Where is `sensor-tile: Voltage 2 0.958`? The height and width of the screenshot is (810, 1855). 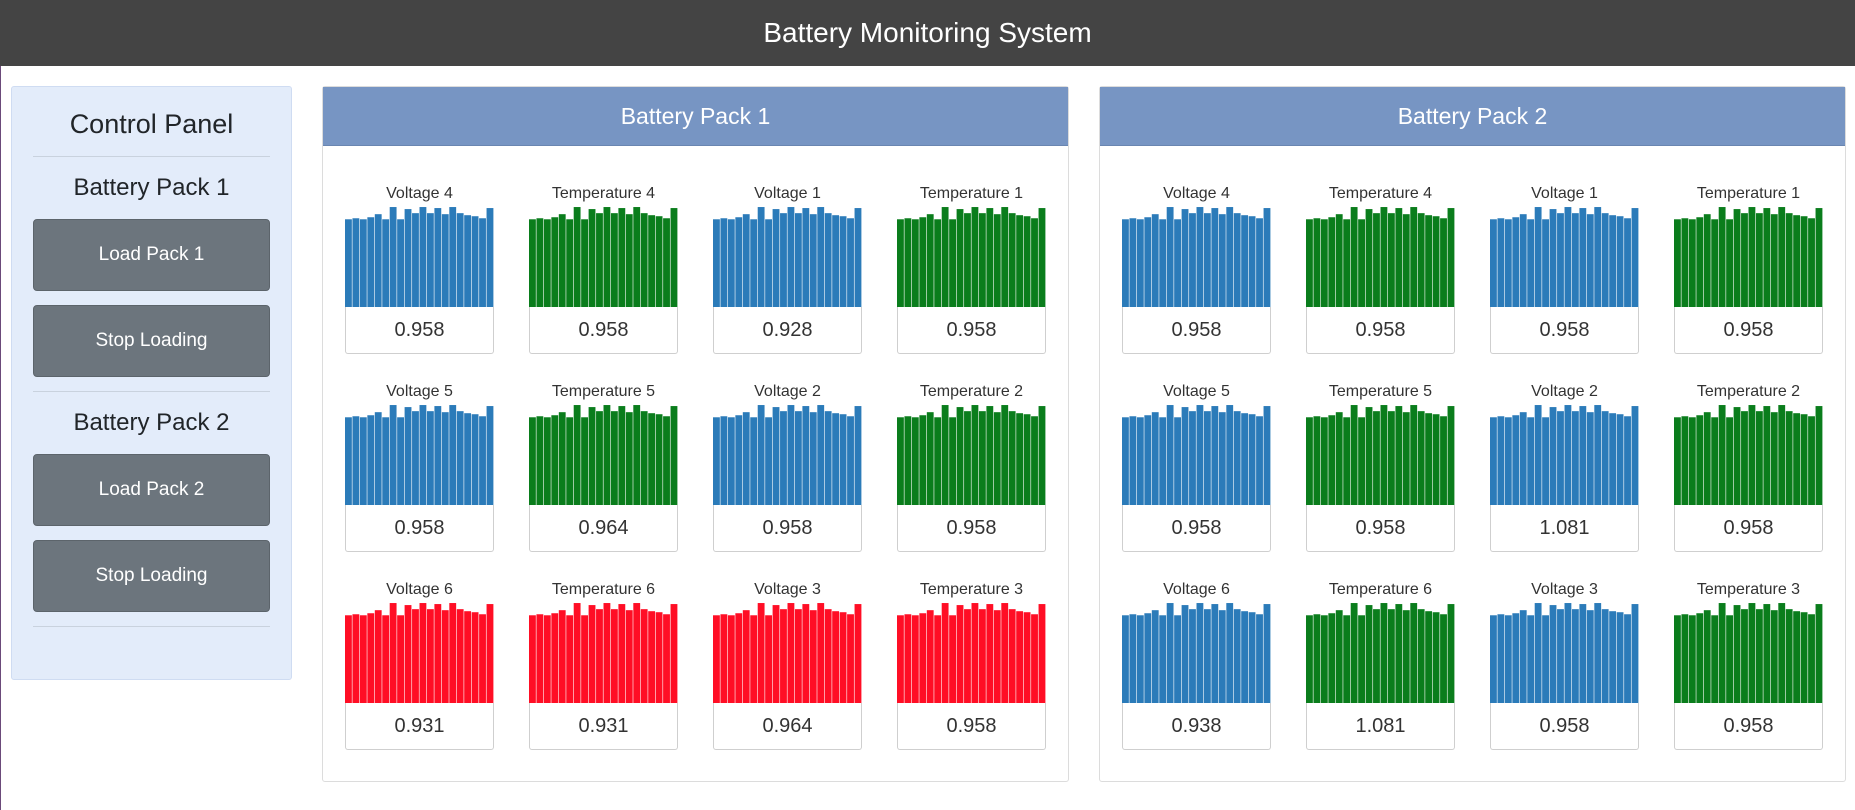
sensor-tile: Voltage 2 0.958 is located at coordinates (787, 466).